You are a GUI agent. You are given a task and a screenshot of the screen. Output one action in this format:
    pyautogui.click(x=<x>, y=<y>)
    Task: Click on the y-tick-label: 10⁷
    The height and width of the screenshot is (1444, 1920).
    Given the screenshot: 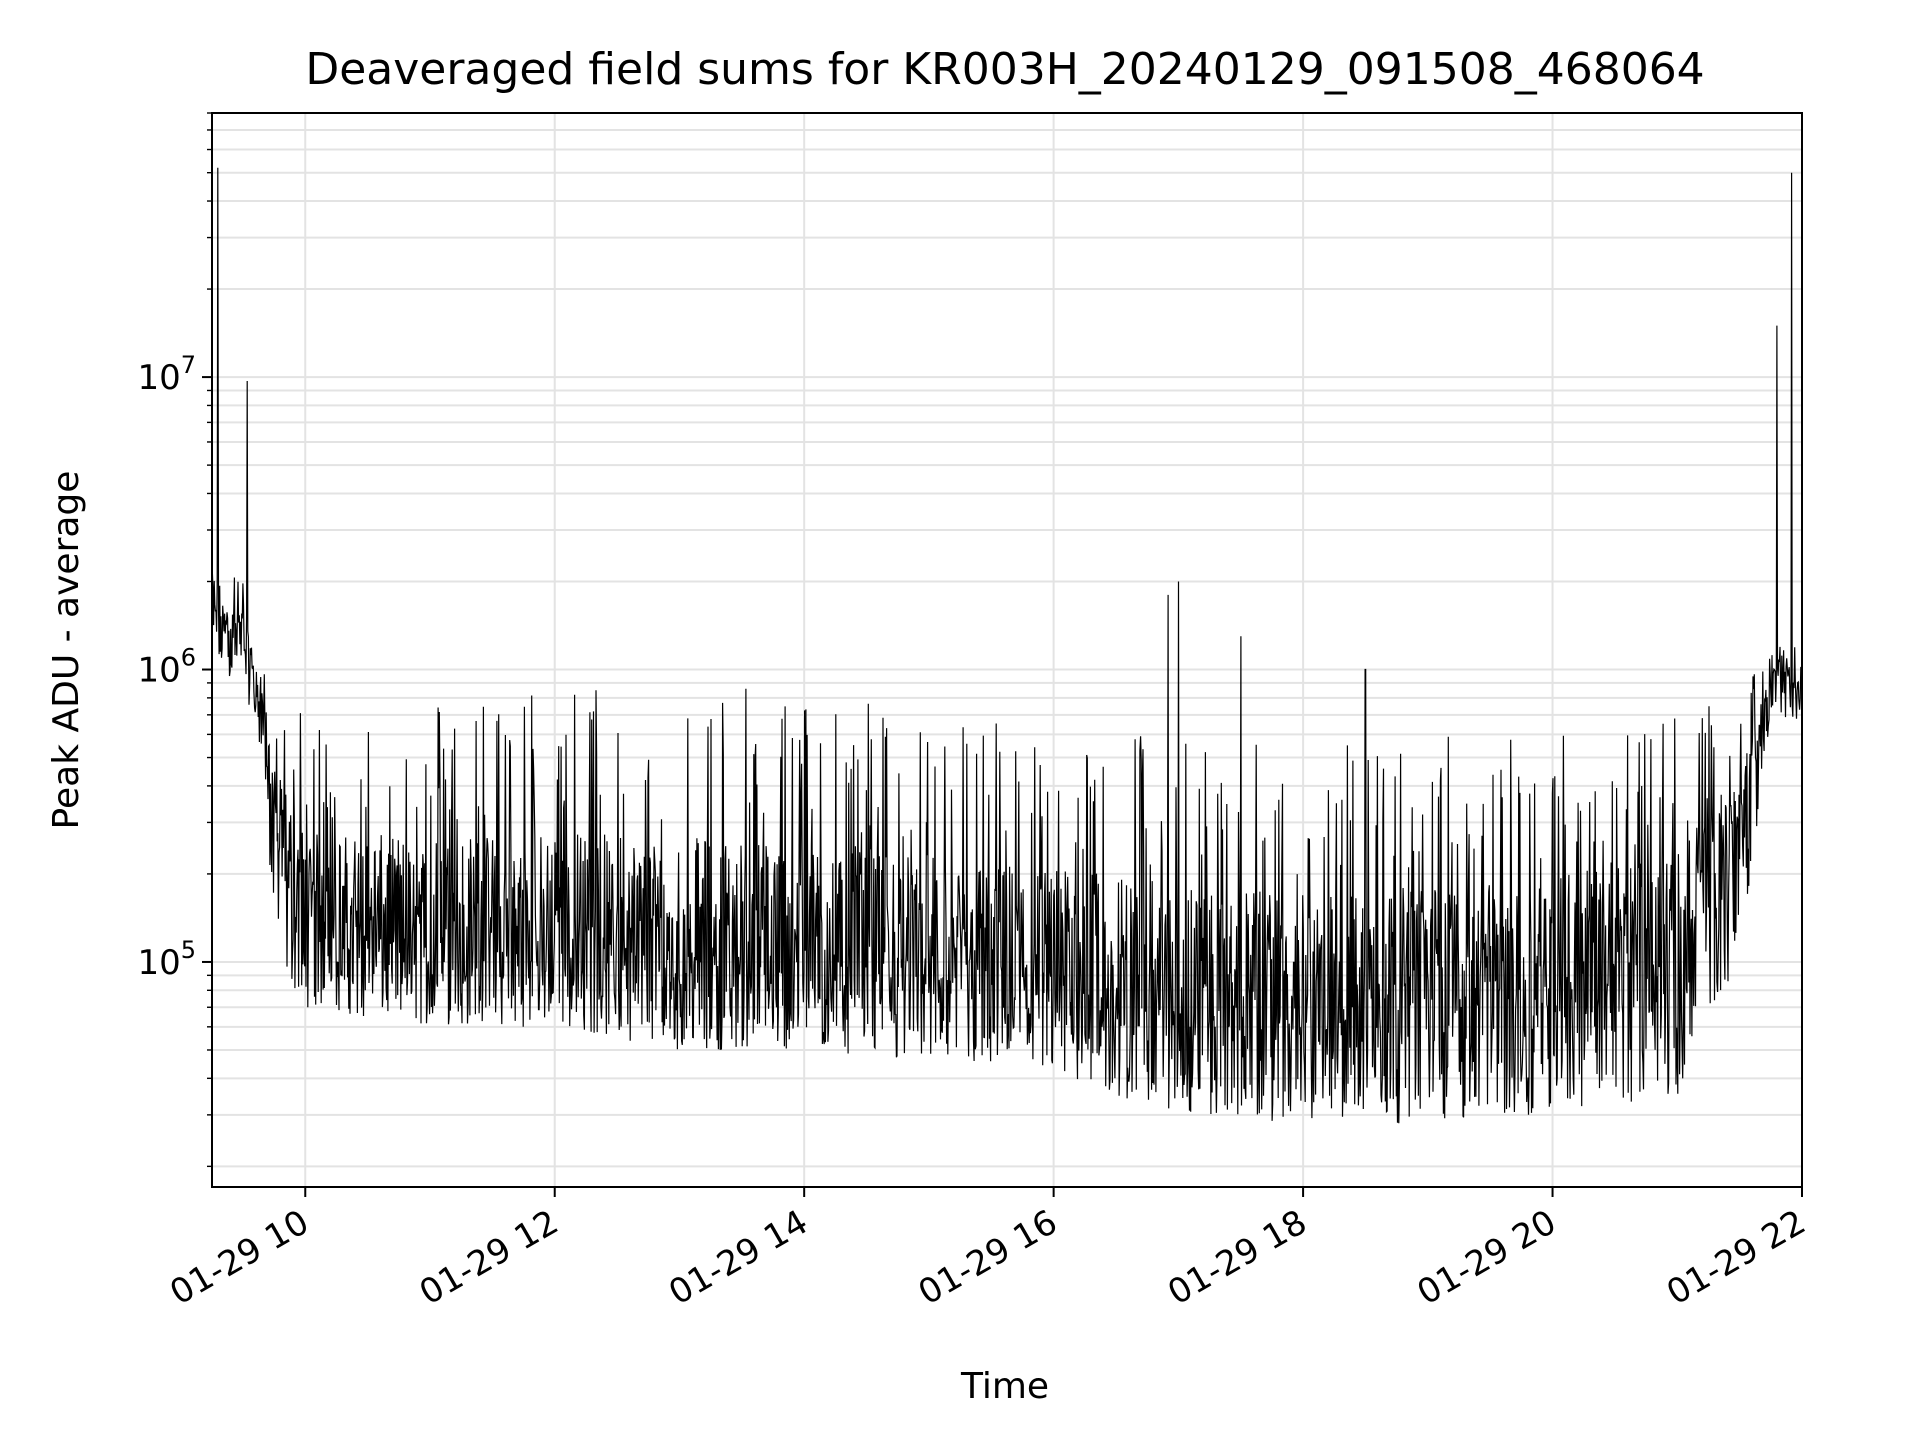 What is the action you would take?
    pyautogui.click(x=166, y=374)
    